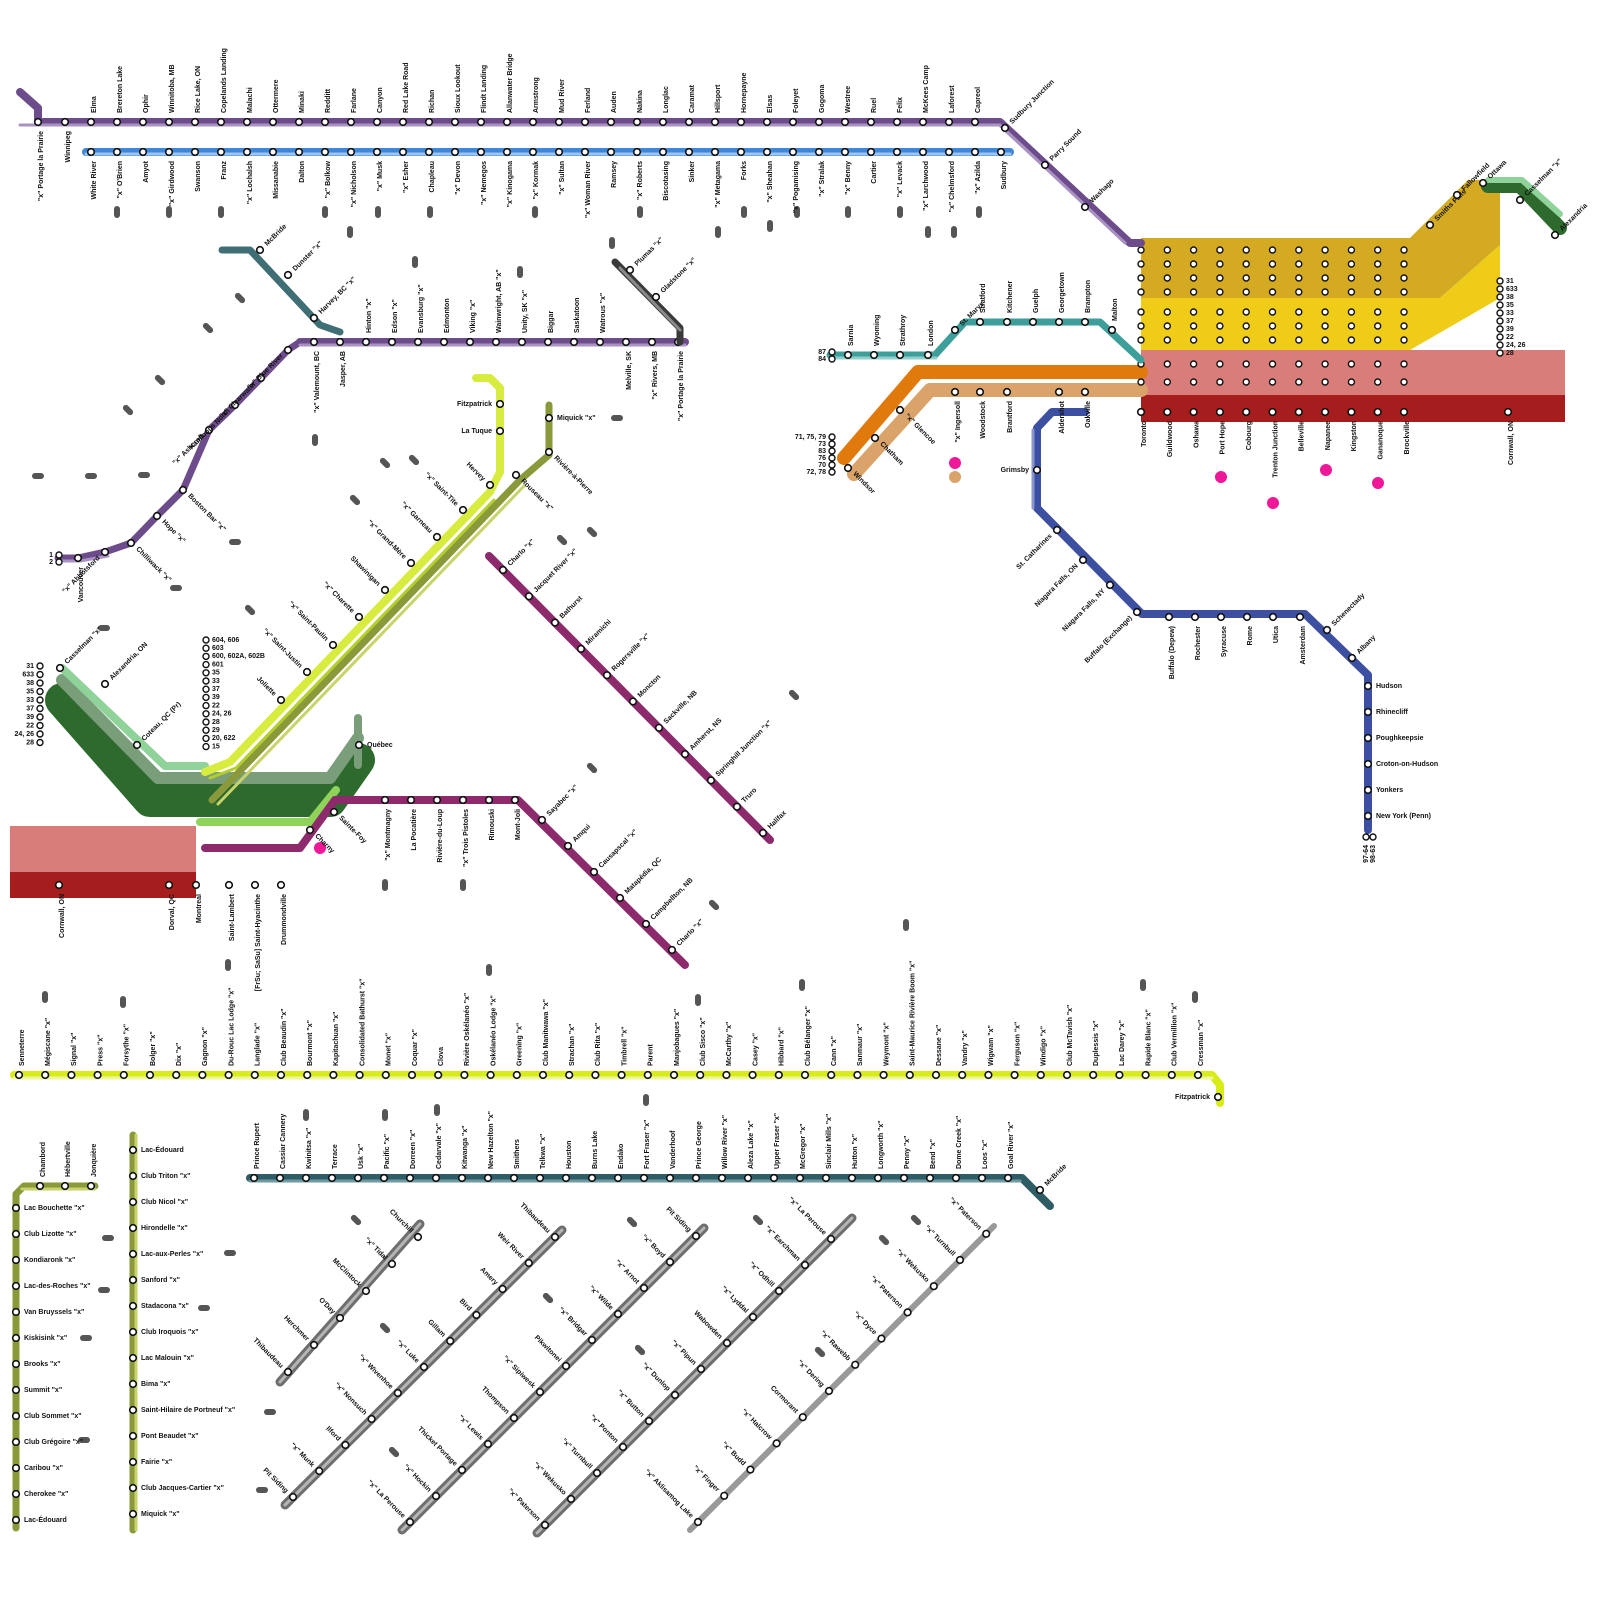 This screenshot has width=1600, height=1600. What do you see at coordinates (782, 1046) in the screenshot?
I see `station-label: Hibbard "x"` at bounding box center [782, 1046].